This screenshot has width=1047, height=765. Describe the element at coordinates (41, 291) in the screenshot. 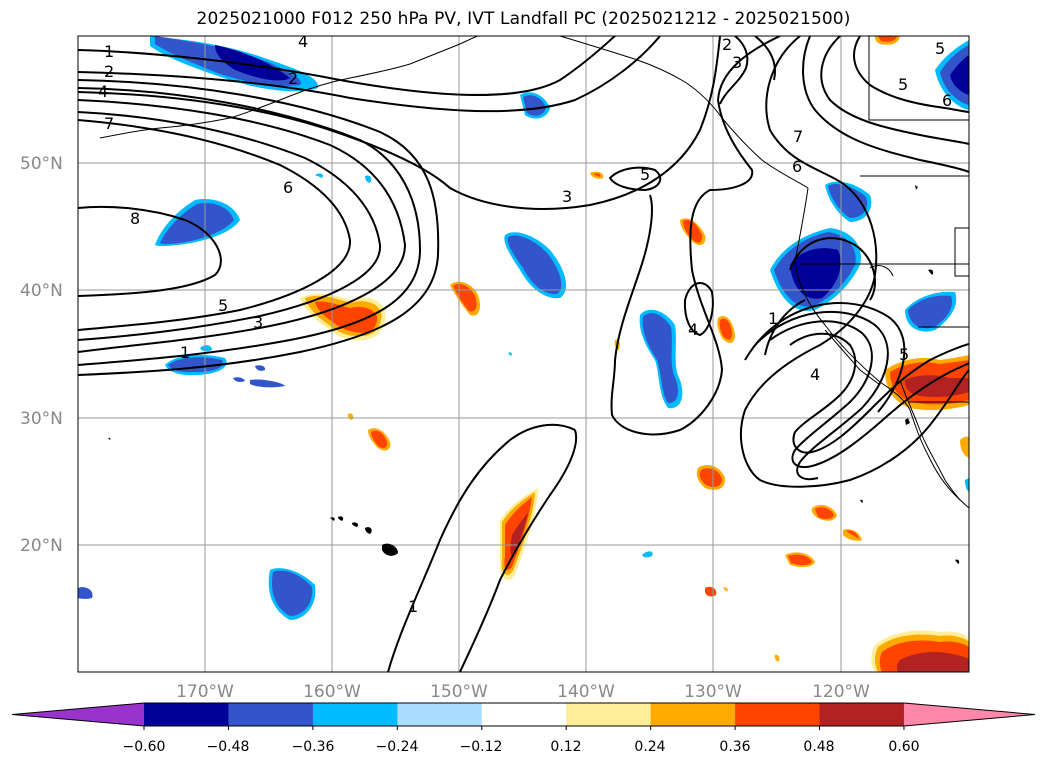

I see `lat-label: 40°N` at that location.